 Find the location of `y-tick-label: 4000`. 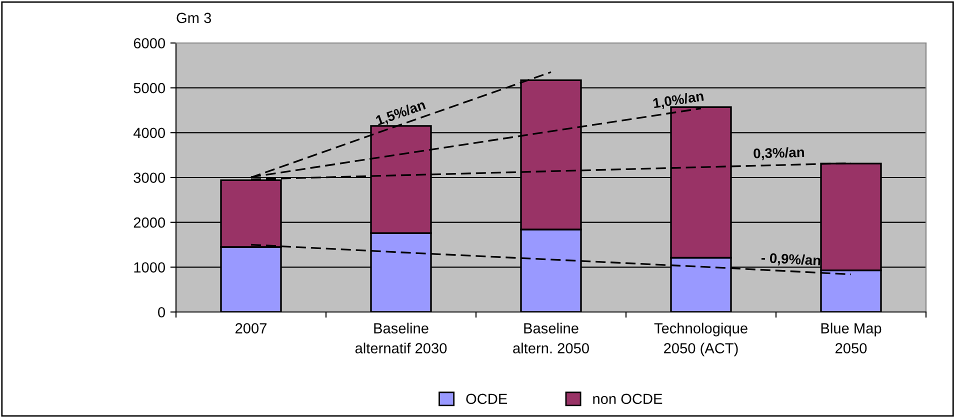

y-tick-label: 4000 is located at coordinates (149, 133).